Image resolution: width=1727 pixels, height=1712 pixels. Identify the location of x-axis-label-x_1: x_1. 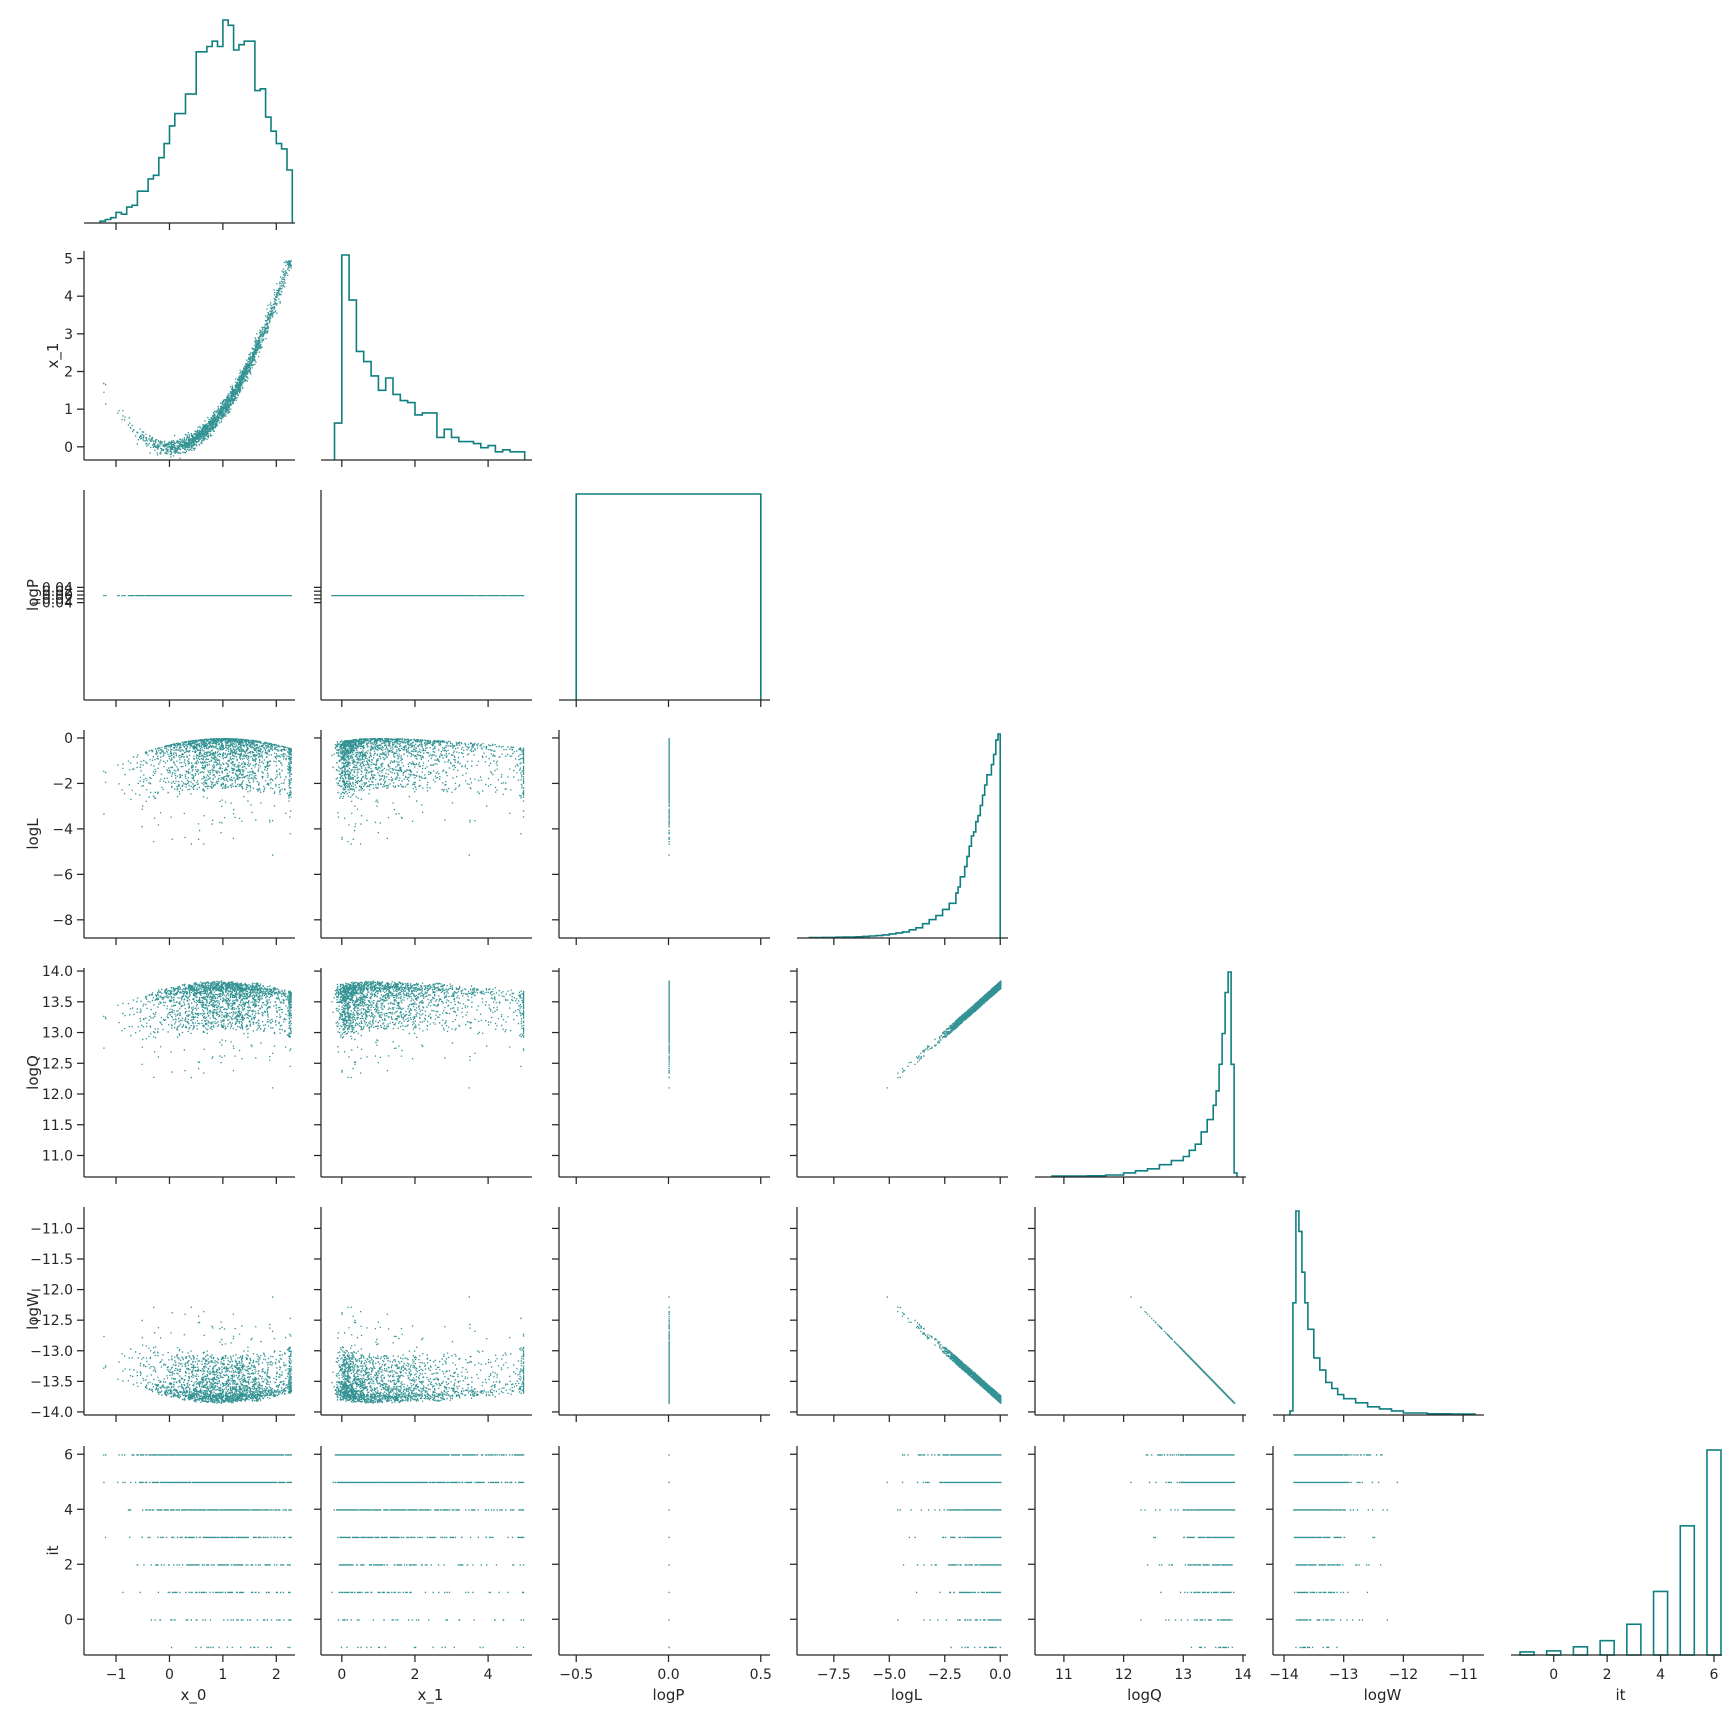
(431, 1695).